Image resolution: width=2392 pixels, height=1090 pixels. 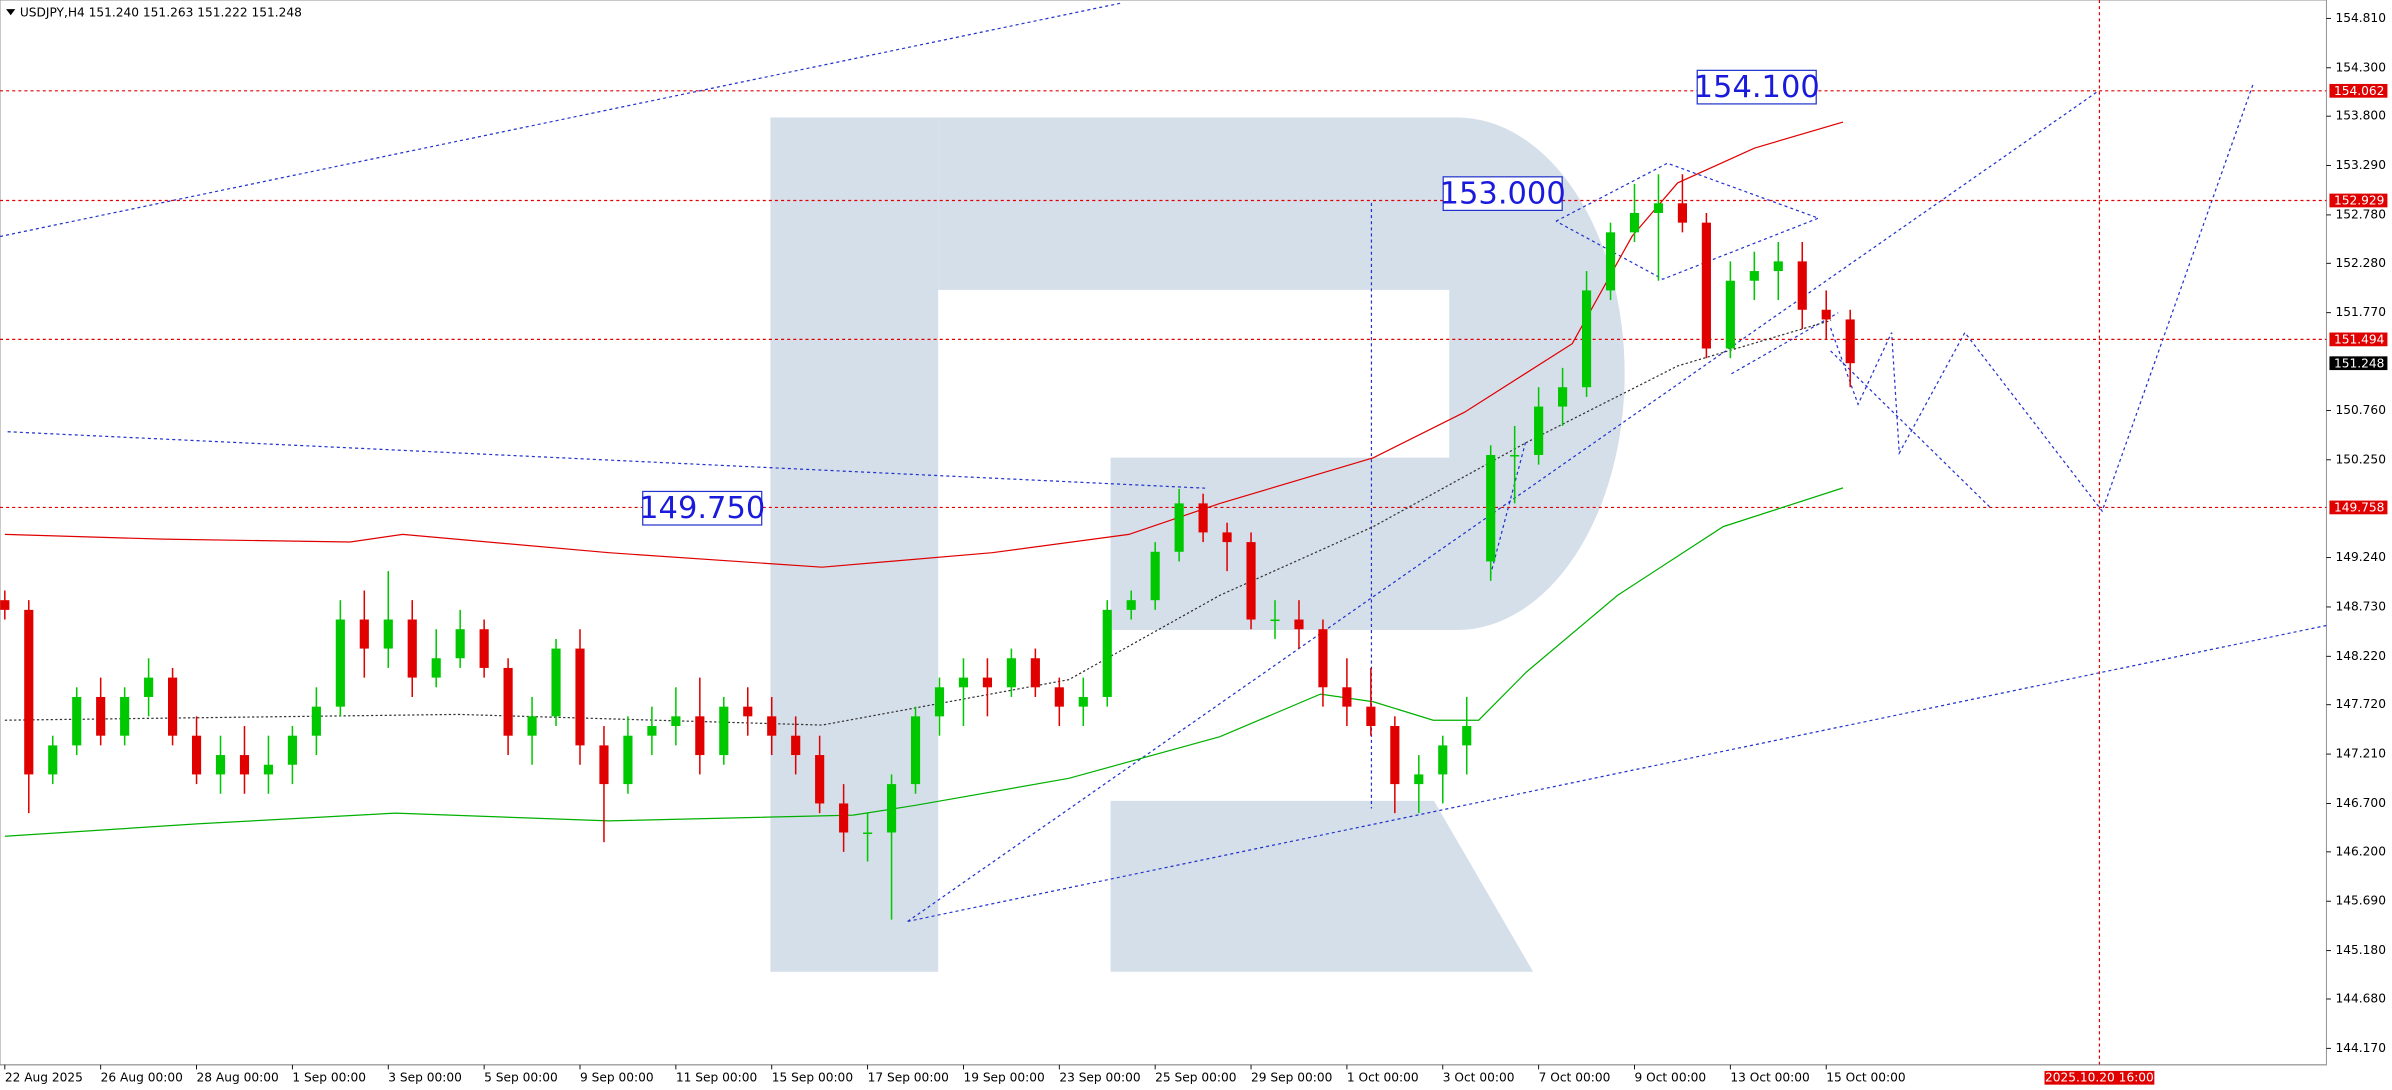 What do you see at coordinates (617, 1077) in the screenshot?
I see `x-tick-label: 9 Sep 00:00` at bounding box center [617, 1077].